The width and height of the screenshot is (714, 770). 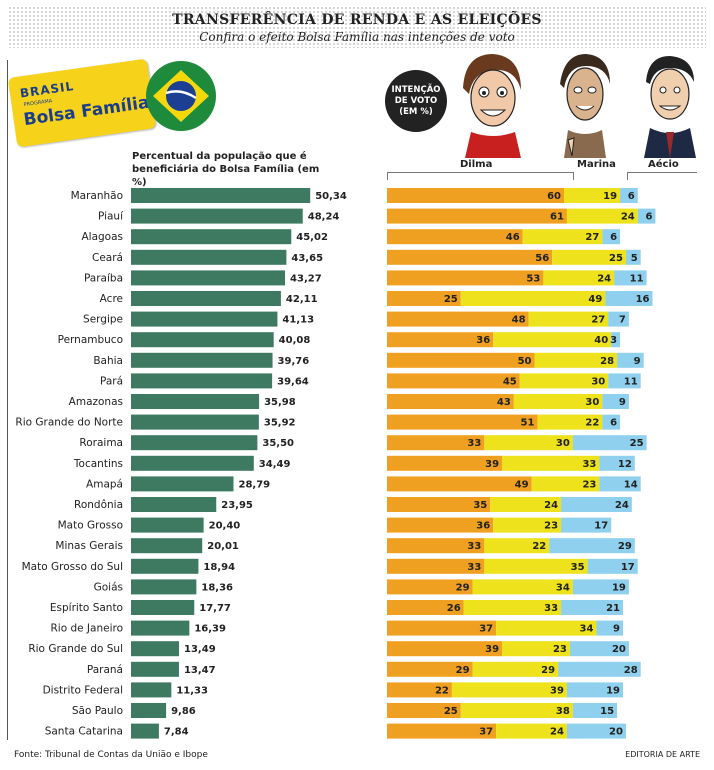 What do you see at coordinates (528, 423) in the screenshot?
I see `vote-value-label: 51` at bounding box center [528, 423].